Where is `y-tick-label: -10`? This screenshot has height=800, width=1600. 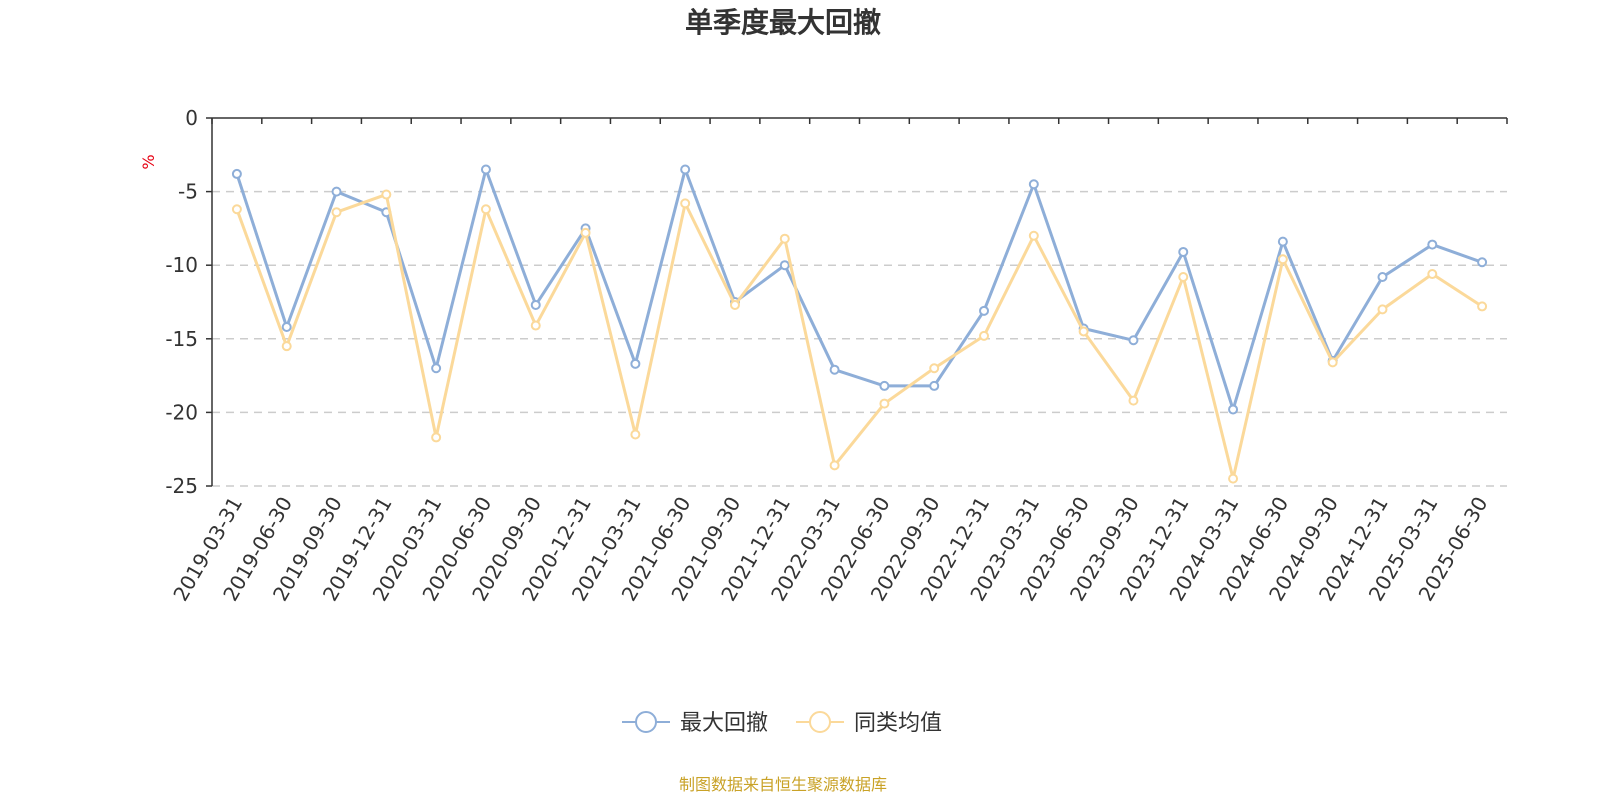
y-tick-label: -10 is located at coordinates (181, 265).